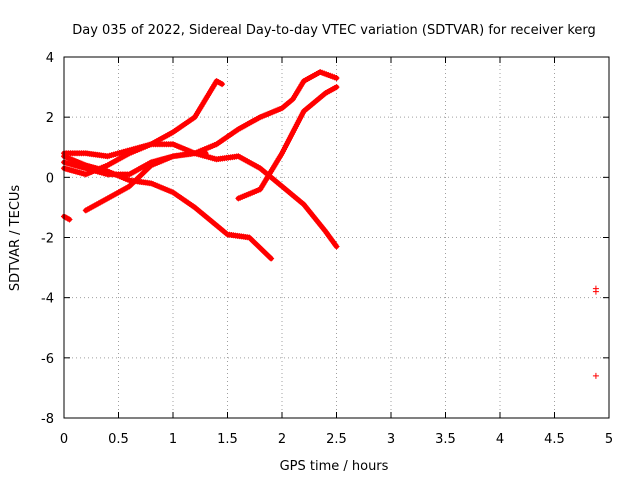 This screenshot has height=480, width=640. I want to click on y-tick-label: -6, so click(47, 359).